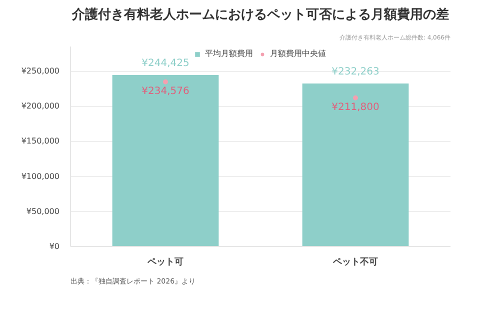 This screenshot has height=332, width=500. I want to click on x-tick-label: ペット不可, so click(355, 262).